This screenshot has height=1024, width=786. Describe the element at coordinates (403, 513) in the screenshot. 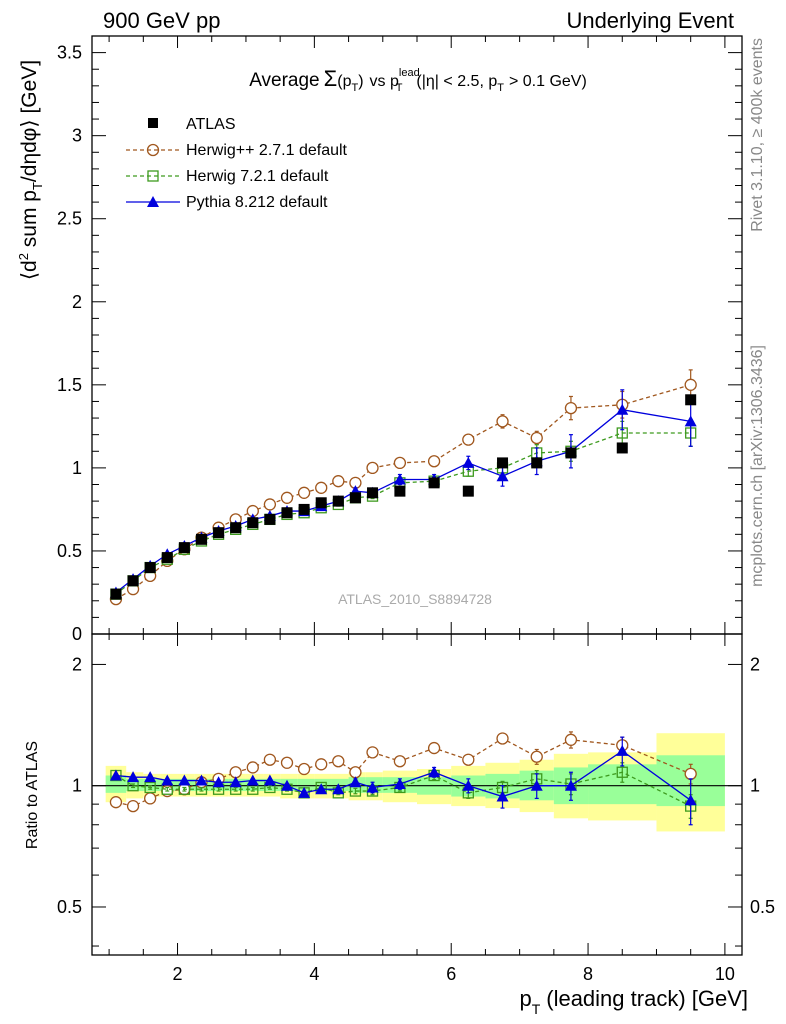

I see `main-line-herwig7` at that location.